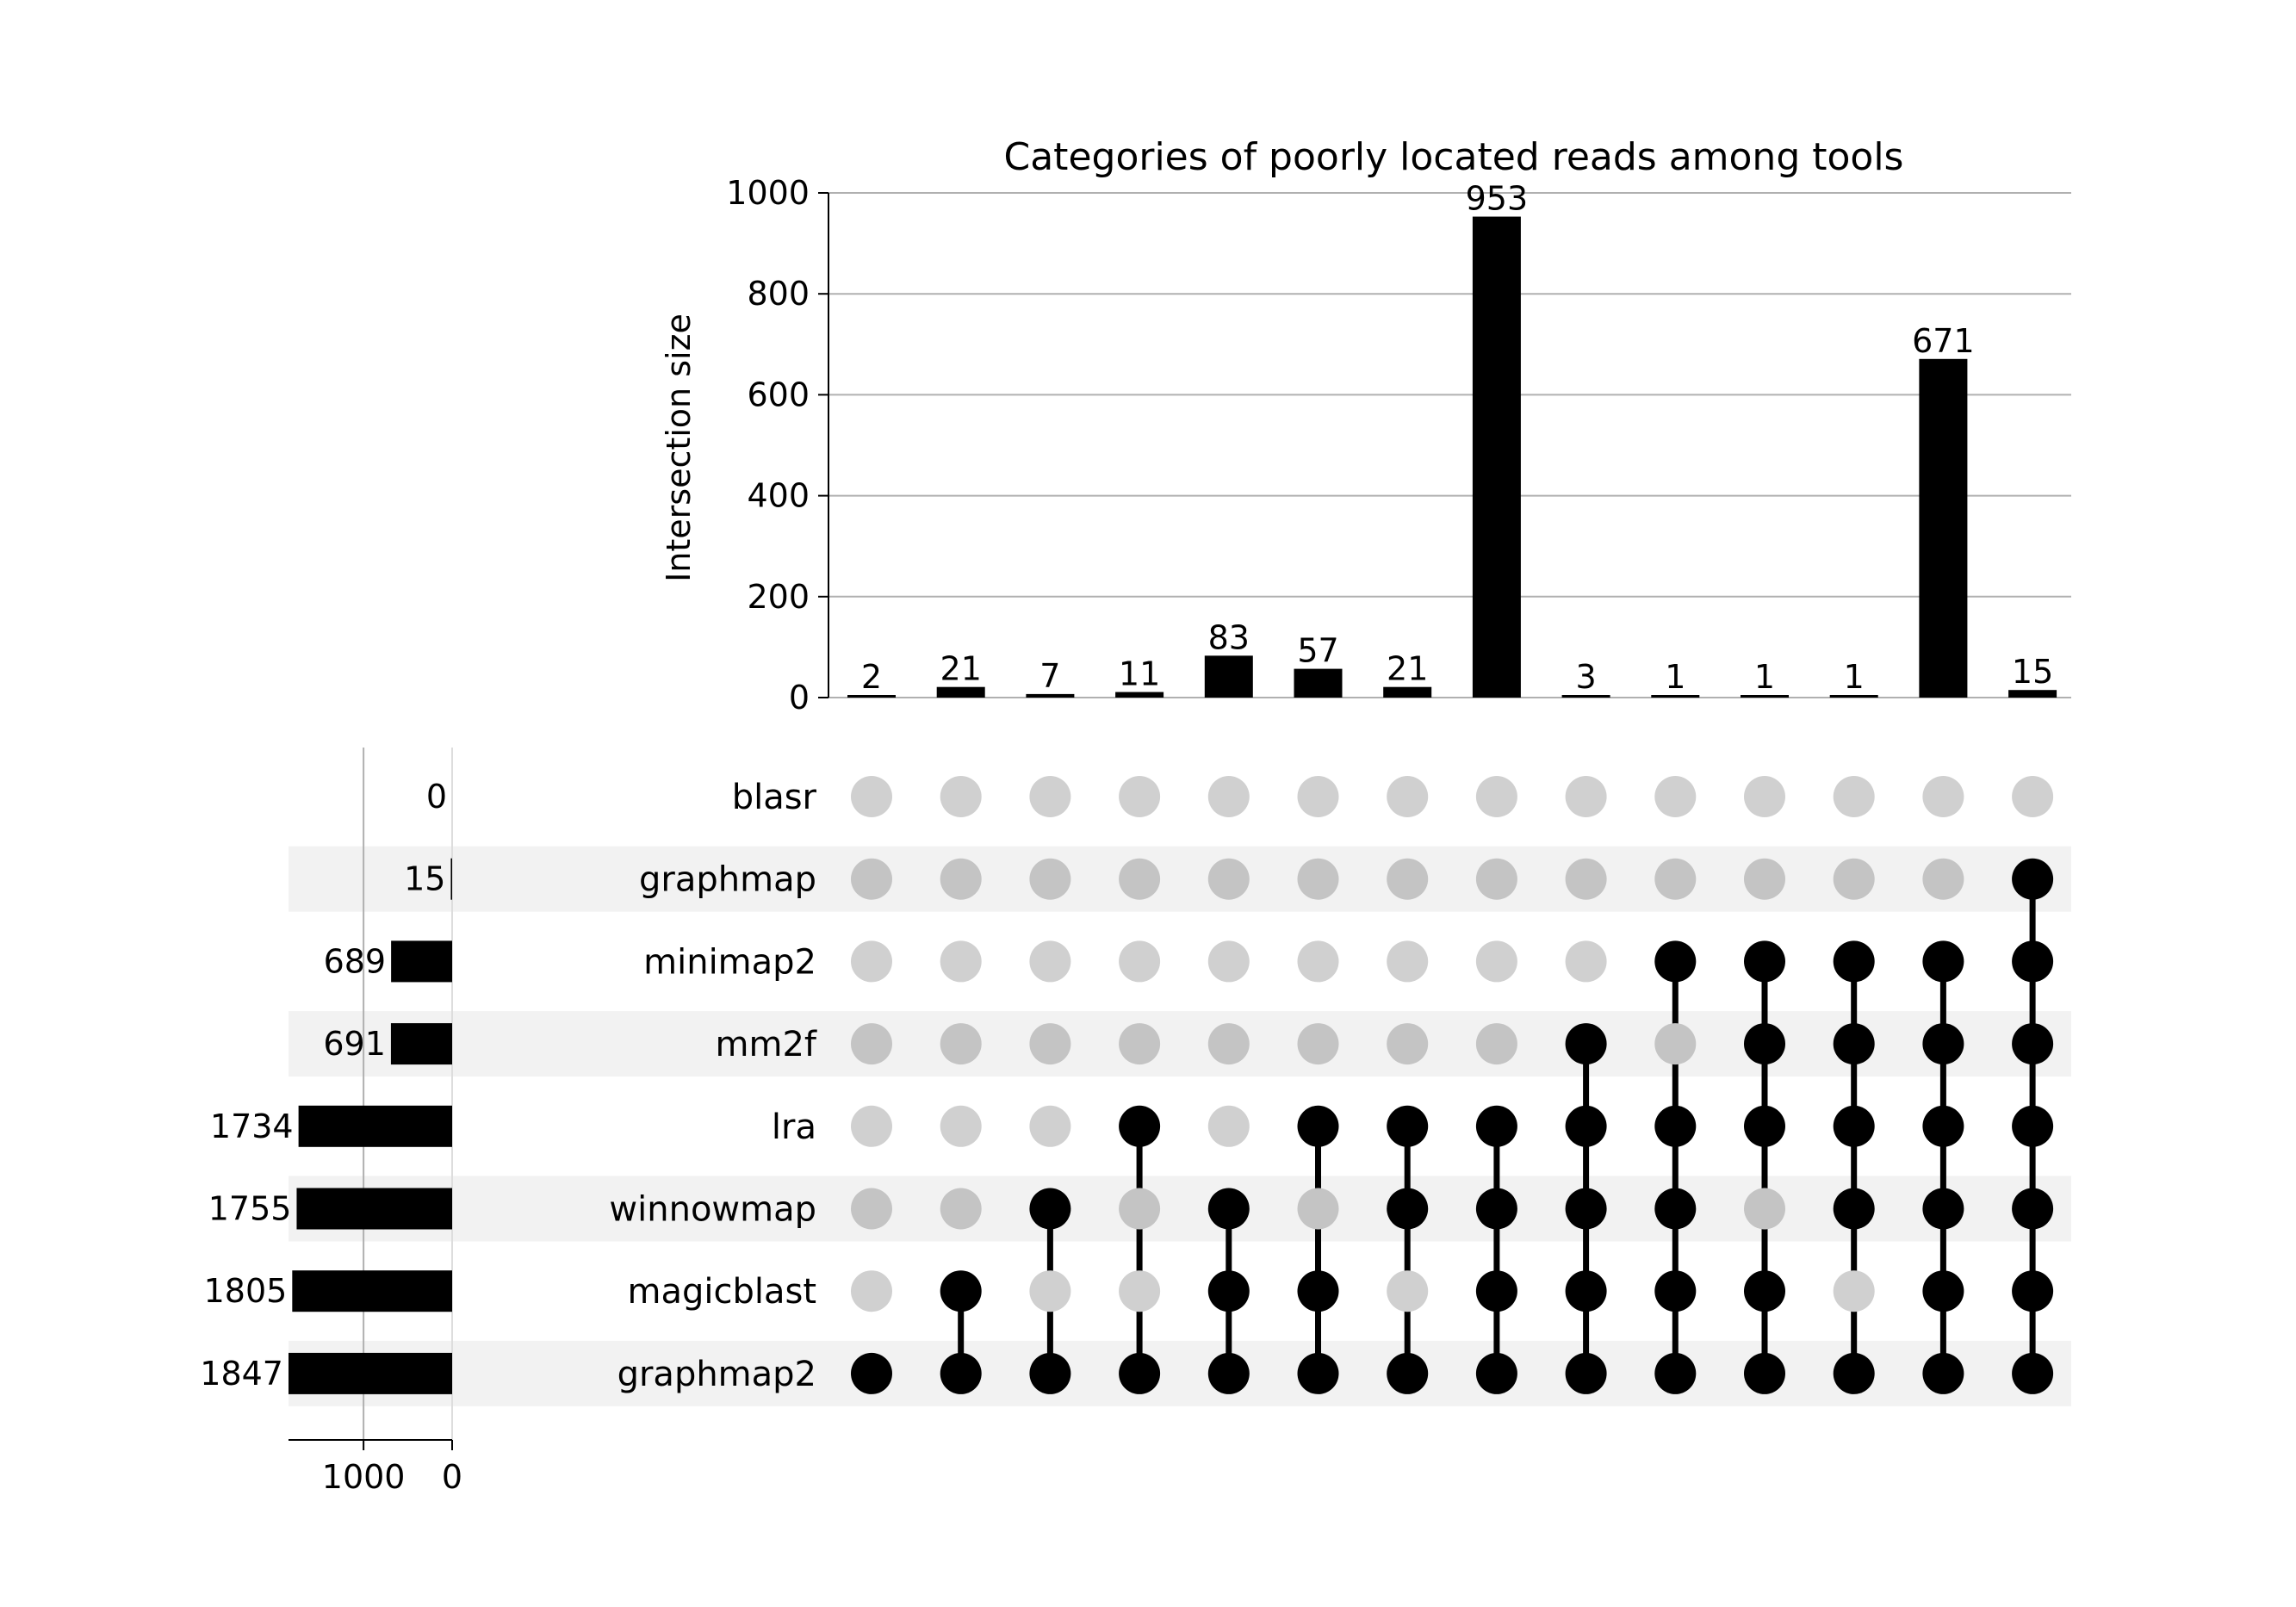 The height and width of the screenshot is (1607, 2296). What do you see at coordinates (1943, 341) in the screenshot?
I see `intersection-bar-label: 671` at bounding box center [1943, 341].